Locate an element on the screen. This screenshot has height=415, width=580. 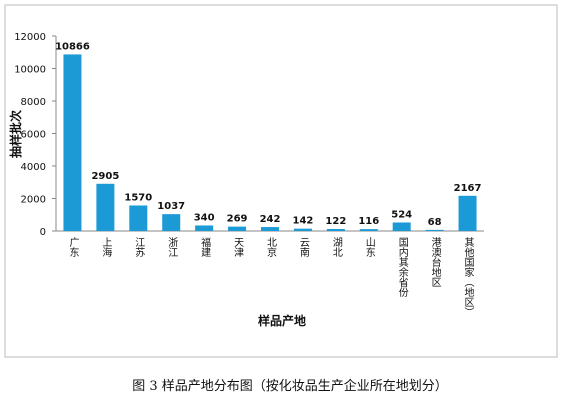
x-tick-label: 其他国家（地区） is located at coordinates (468, 277).